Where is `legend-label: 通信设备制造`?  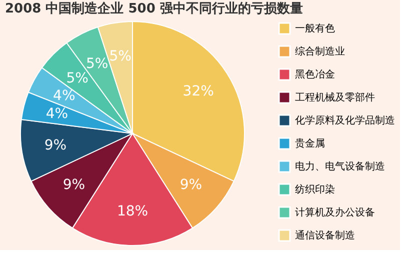
legend-label: 通信设备制造 is located at coordinates (325, 236).